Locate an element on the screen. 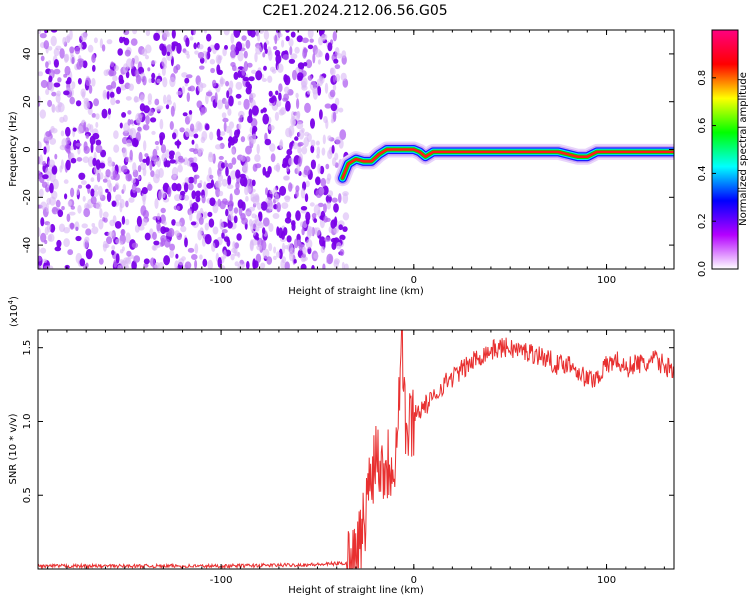 This screenshot has height=600, width=750. y-tick-label: 40 is located at coordinates (27, 54).